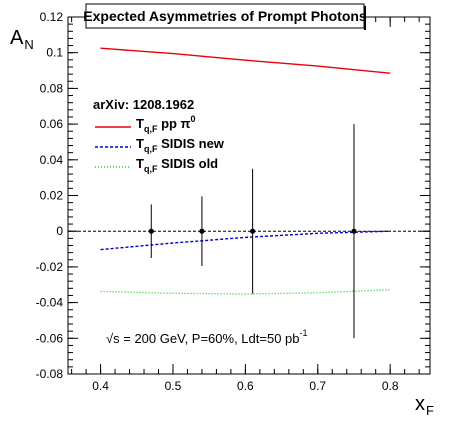 The height and width of the screenshot is (427, 457). Describe the element at coordinates (52, 88) in the screenshot. I see `y-tick-label: 0.08` at that location.